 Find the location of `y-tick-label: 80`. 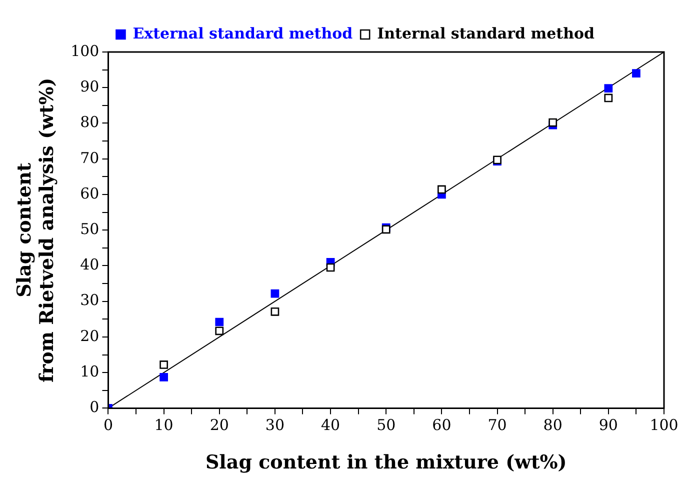

y-tick-label: 80 is located at coordinates (90, 122).